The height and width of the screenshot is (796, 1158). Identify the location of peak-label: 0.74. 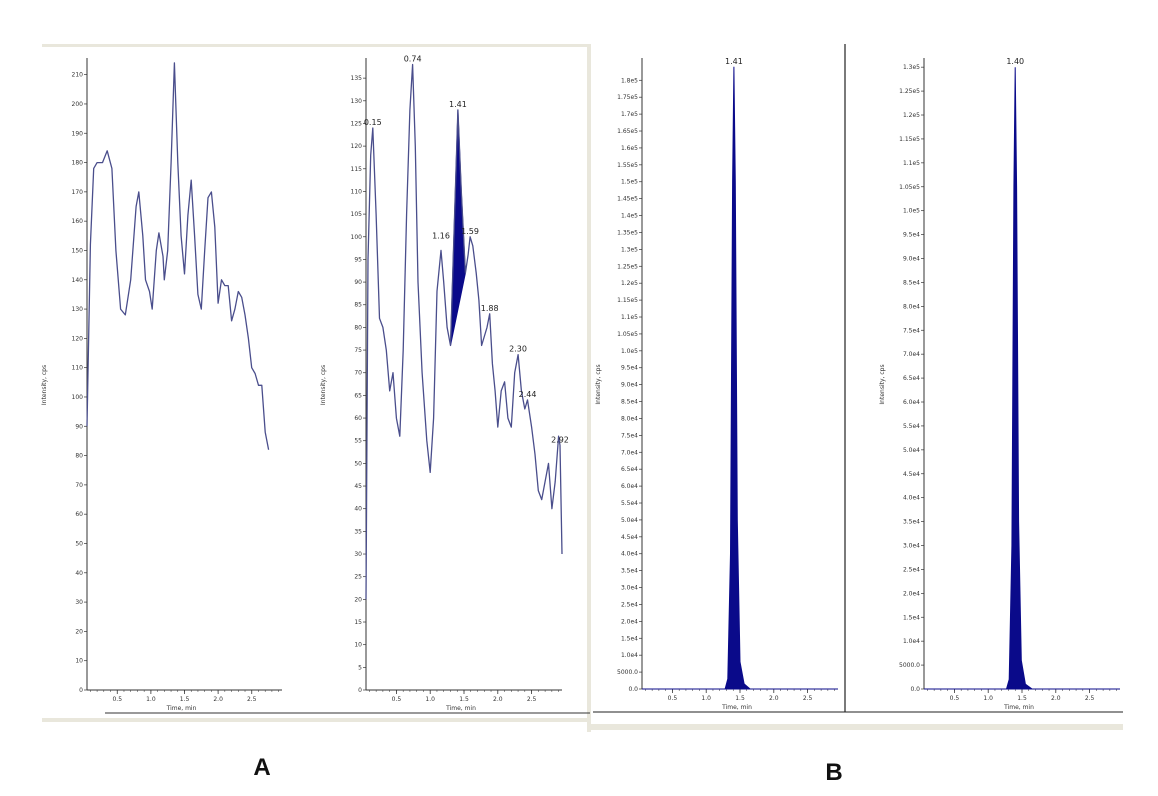
(413, 59).